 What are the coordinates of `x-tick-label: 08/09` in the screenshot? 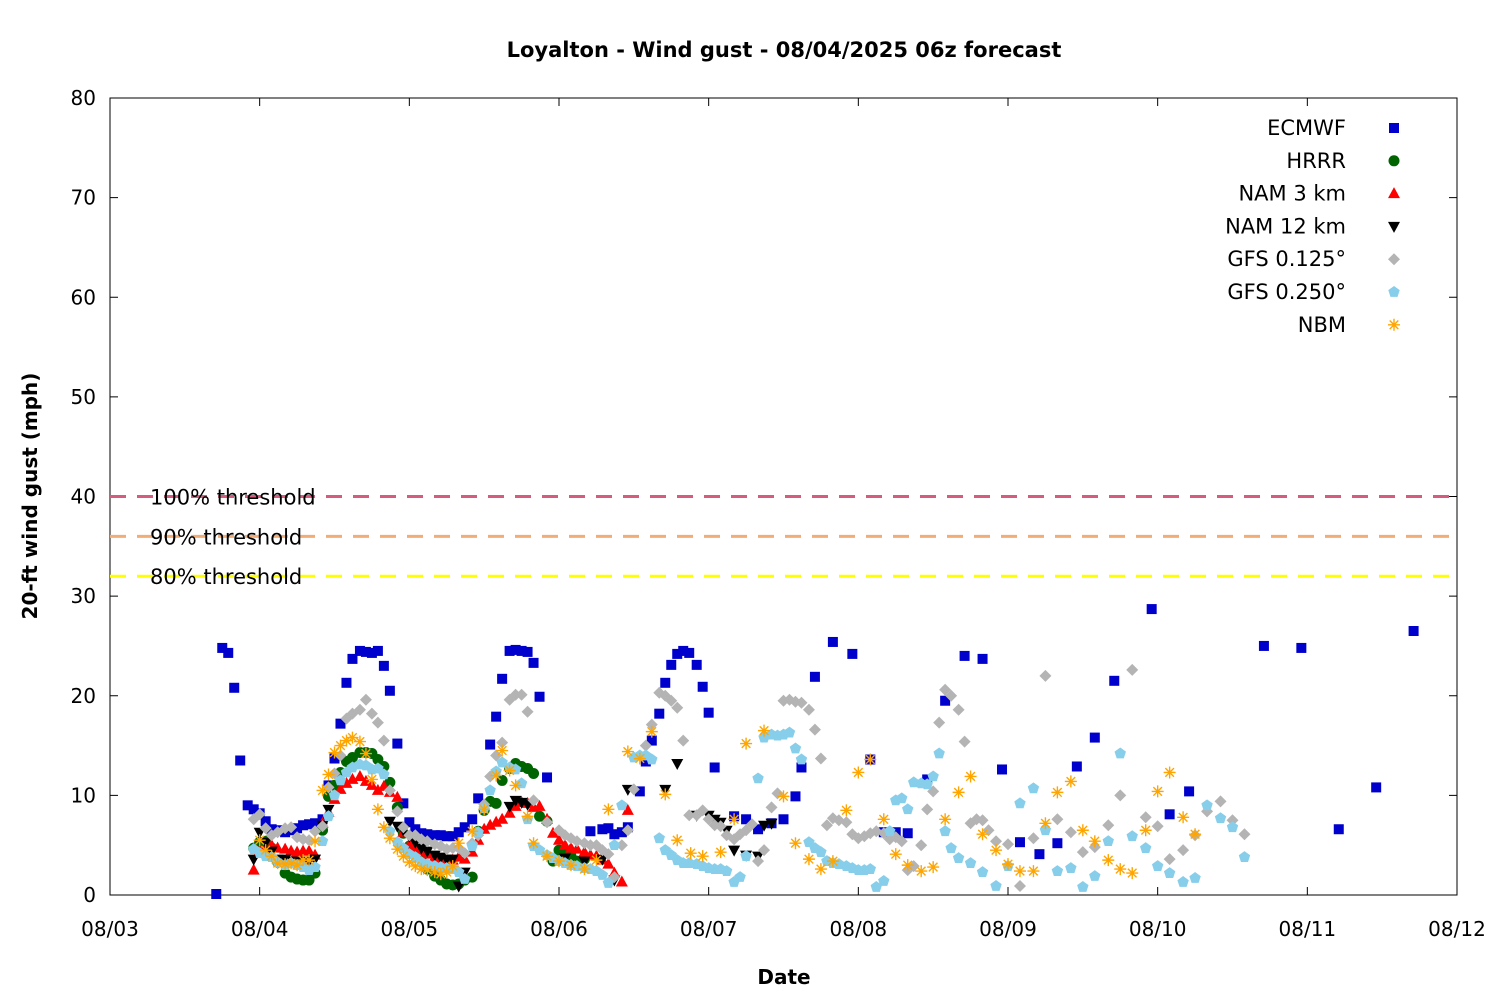 It's located at (1008, 929).